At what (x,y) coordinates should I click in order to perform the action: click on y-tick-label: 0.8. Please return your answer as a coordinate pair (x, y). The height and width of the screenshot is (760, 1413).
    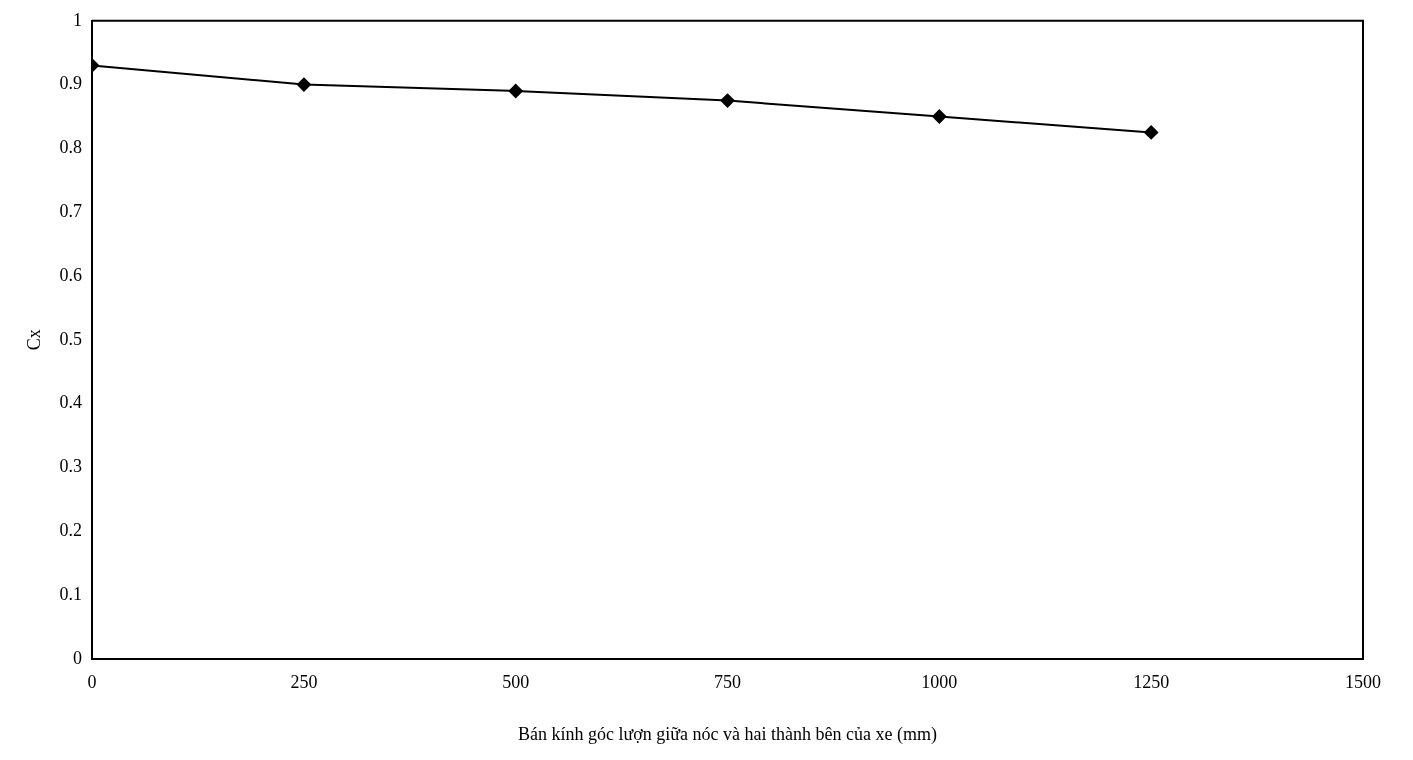
    Looking at the image, I should click on (71, 147).